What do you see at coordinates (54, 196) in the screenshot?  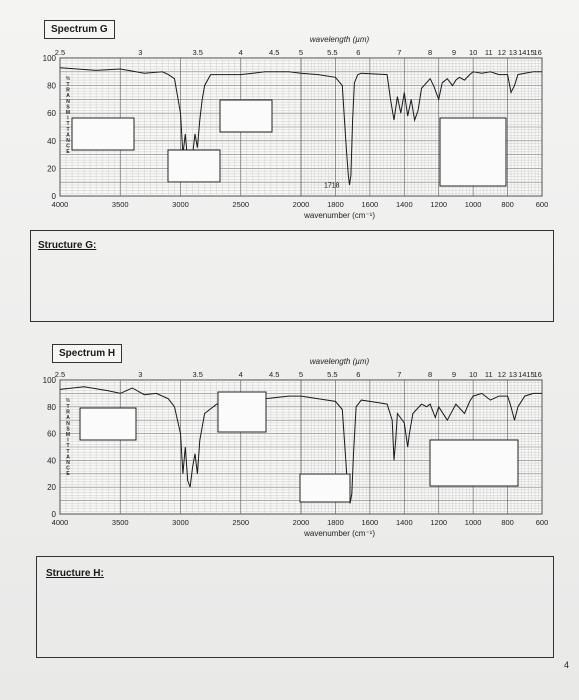 I see `y-tick-label: 0` at bounding box center [54, 196].